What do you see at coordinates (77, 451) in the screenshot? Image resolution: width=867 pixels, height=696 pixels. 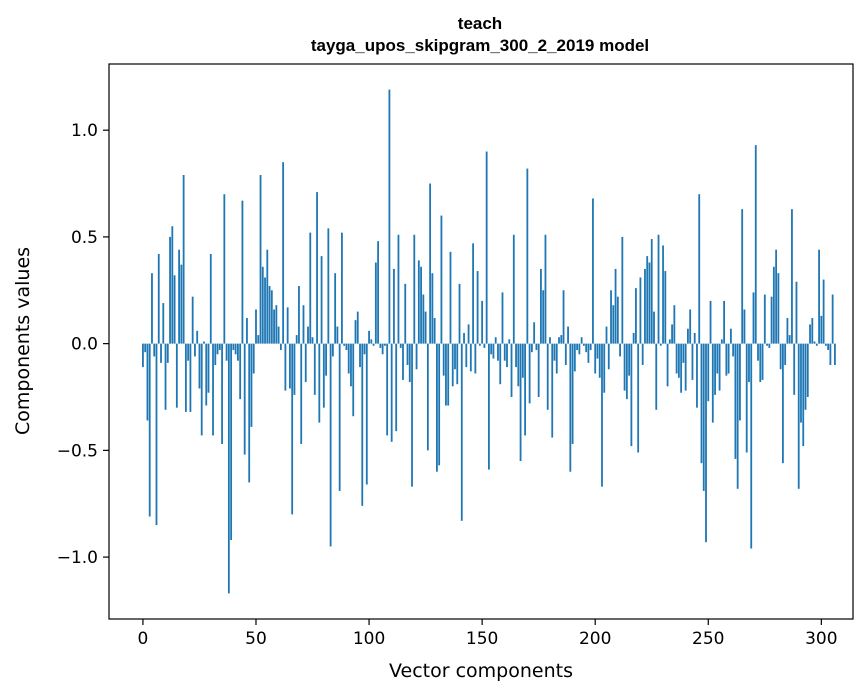 I see `y-tick-label: −0.5` at bounding box center [77, 451].